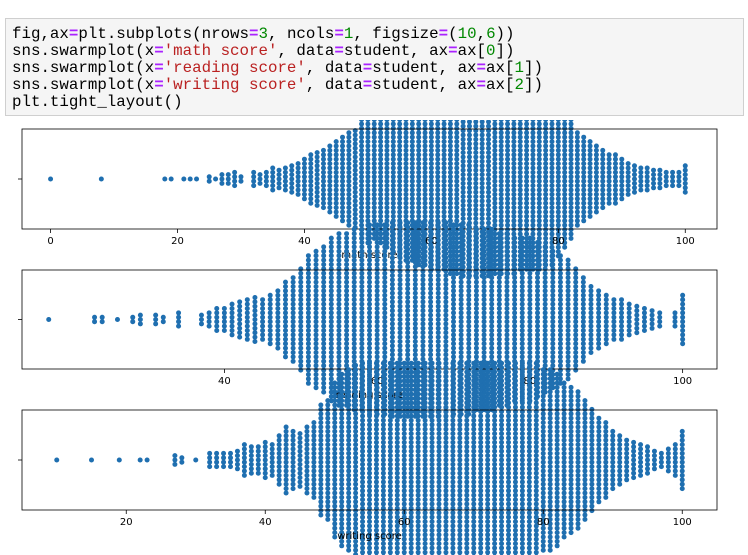 The width and height of the screenshot is (748, 555). I want to click on code-token: ax[, so click(500, 68).